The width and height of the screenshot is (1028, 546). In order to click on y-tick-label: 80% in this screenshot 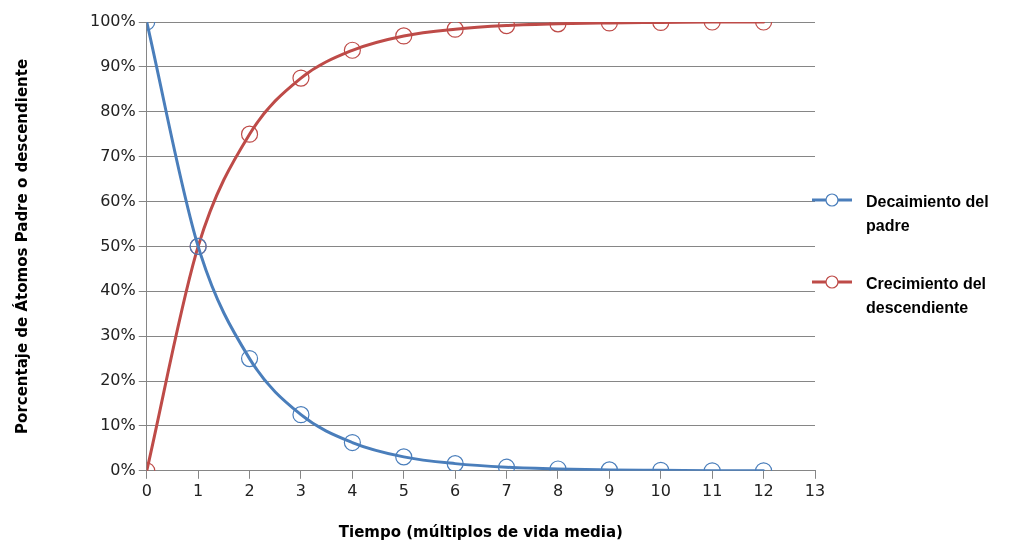, I will do `click(118, 110)`.